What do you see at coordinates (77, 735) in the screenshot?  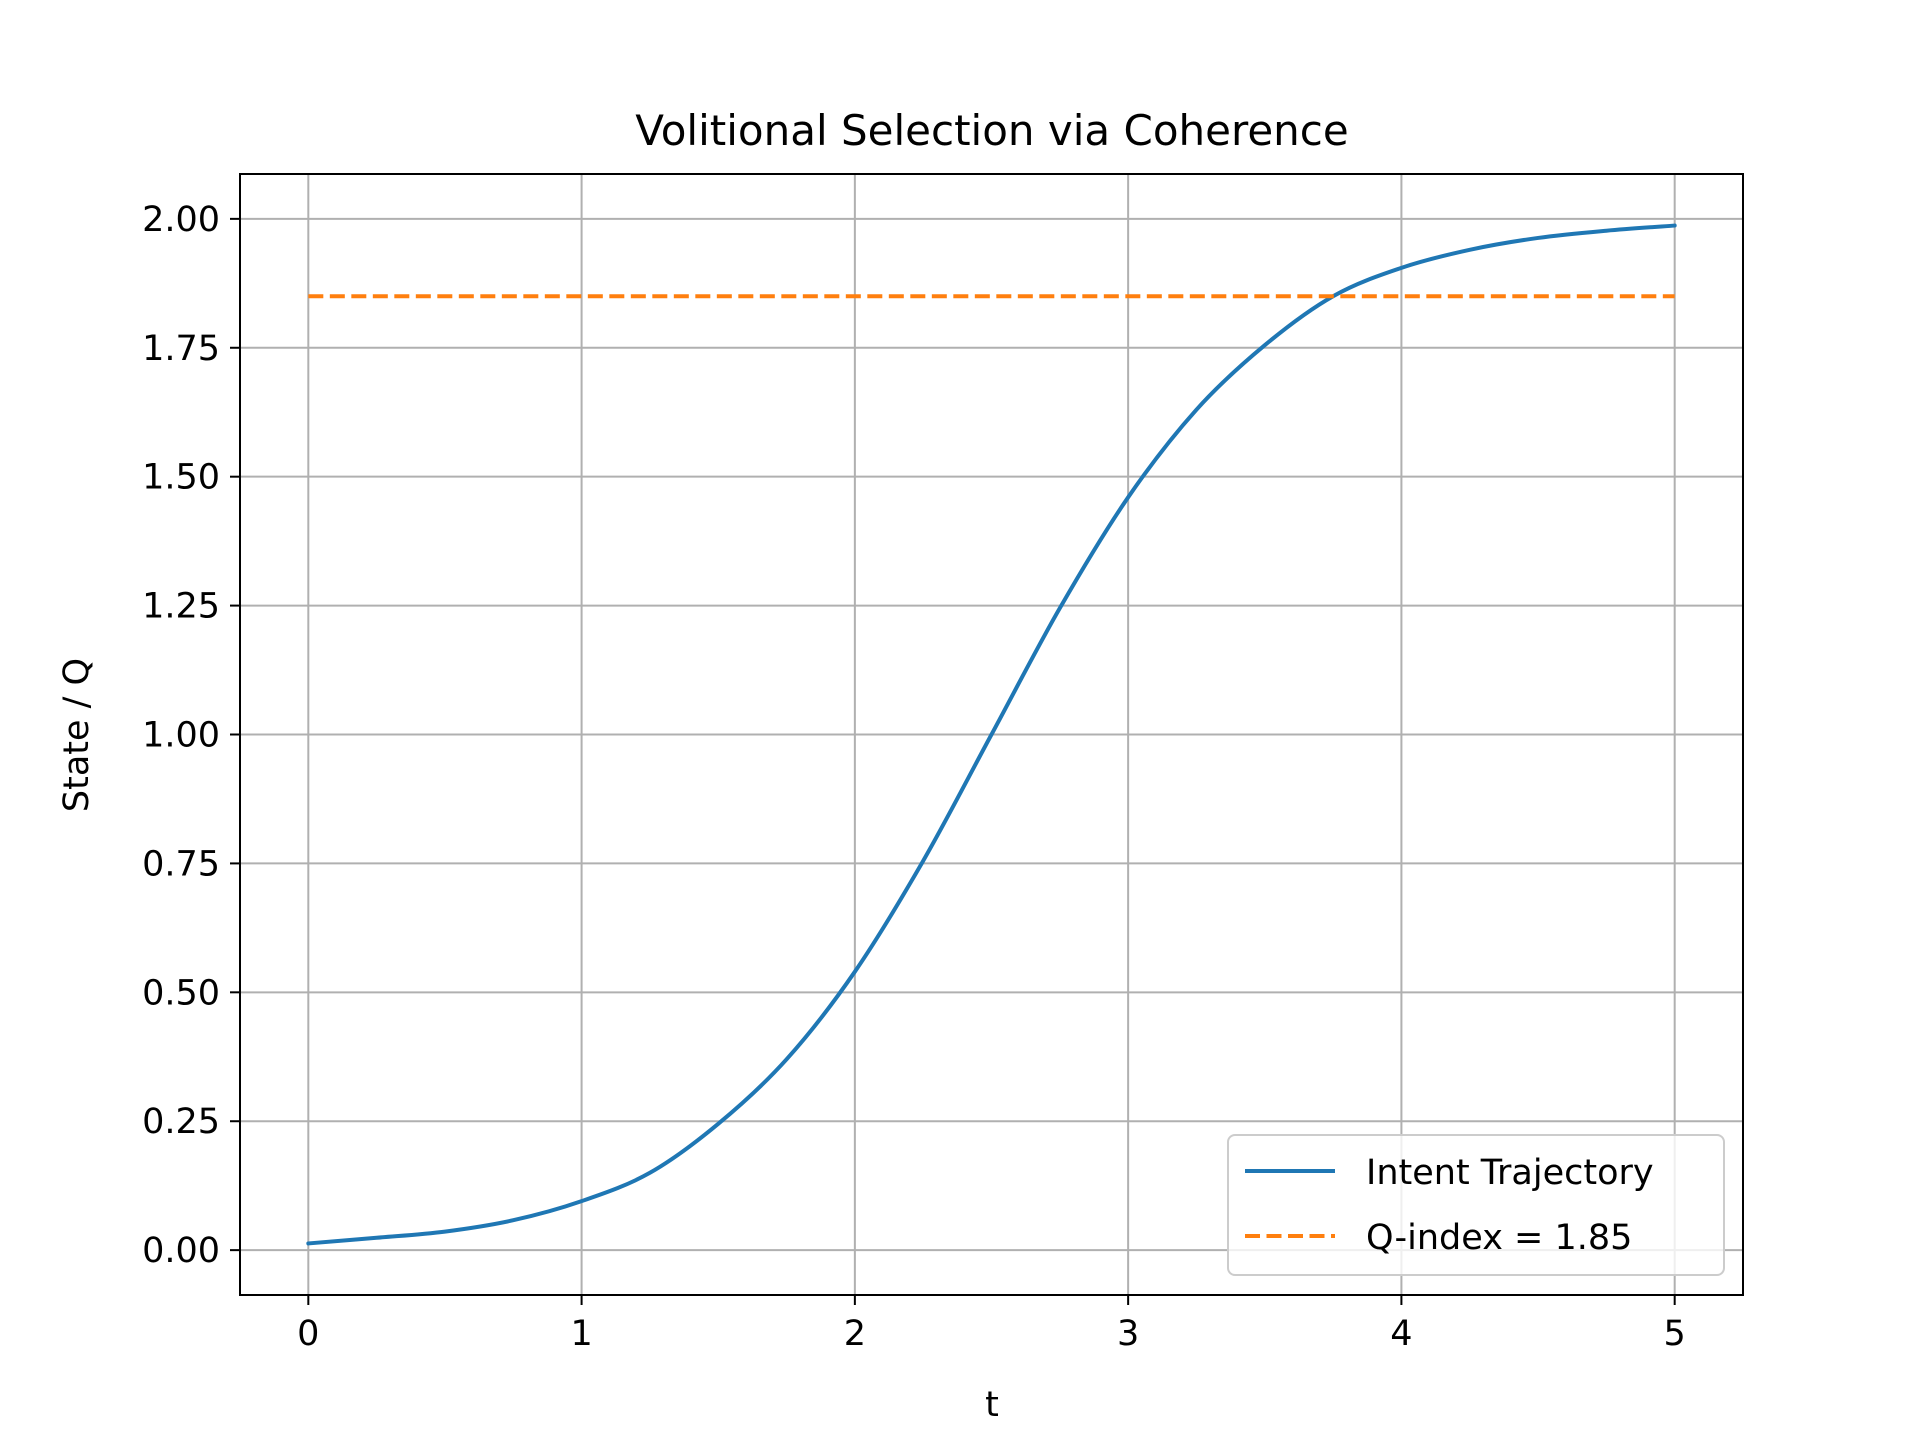 I see `y-axis-label: State / Q` at bounding box center [77, 735].